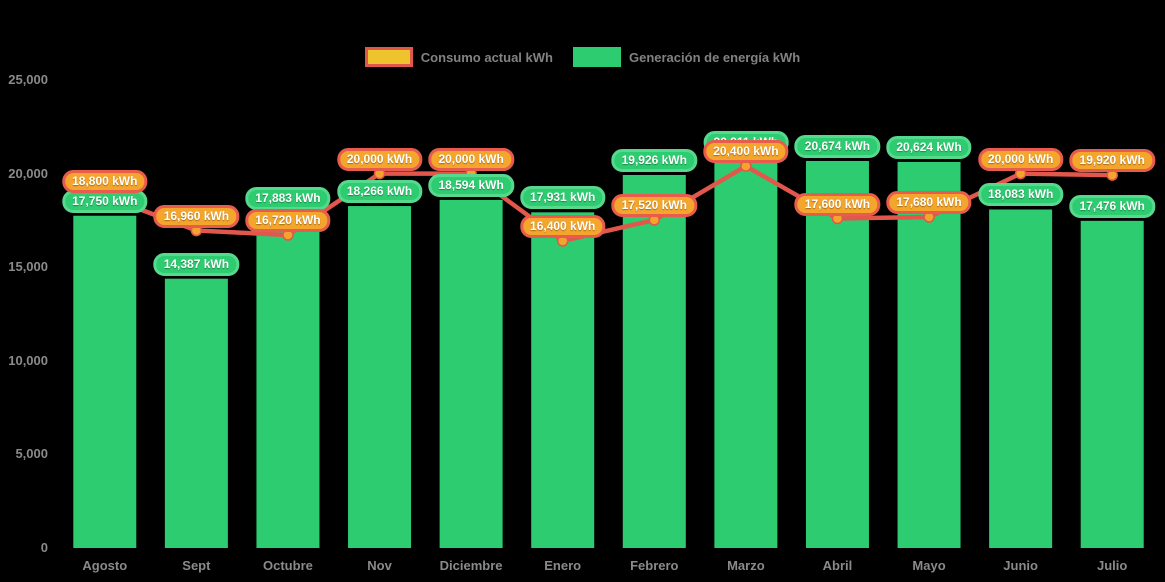 The height and width of the screenshot is (582, 1165). I want to click on x-axis-month-label: Julio, so click(1112, 565).